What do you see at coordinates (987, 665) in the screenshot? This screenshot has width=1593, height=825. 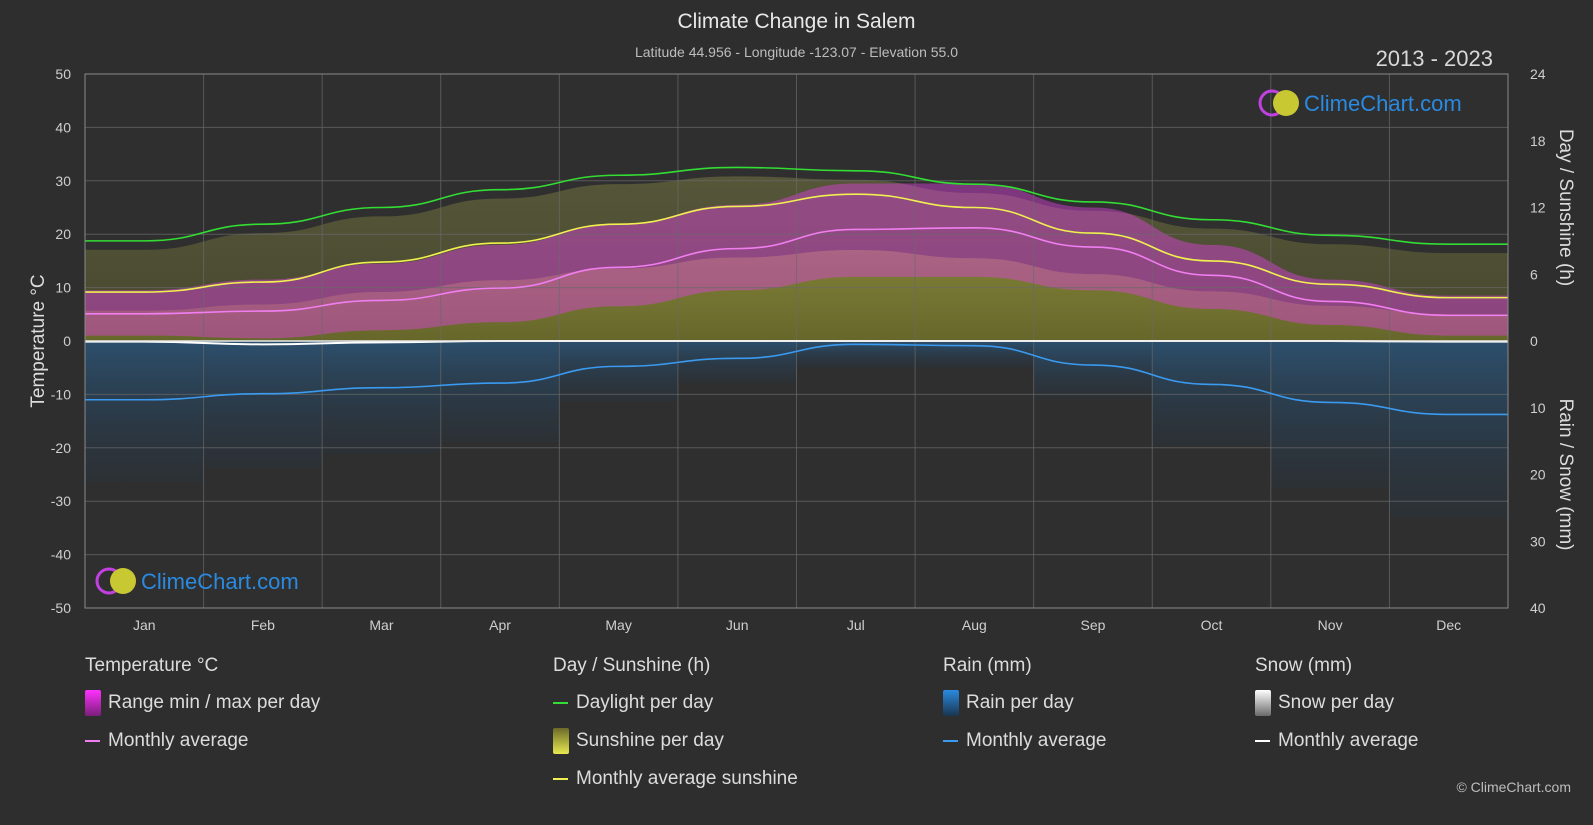 I see `legend-rain-title: Rain (mm)` at bounding box center [987, 665].